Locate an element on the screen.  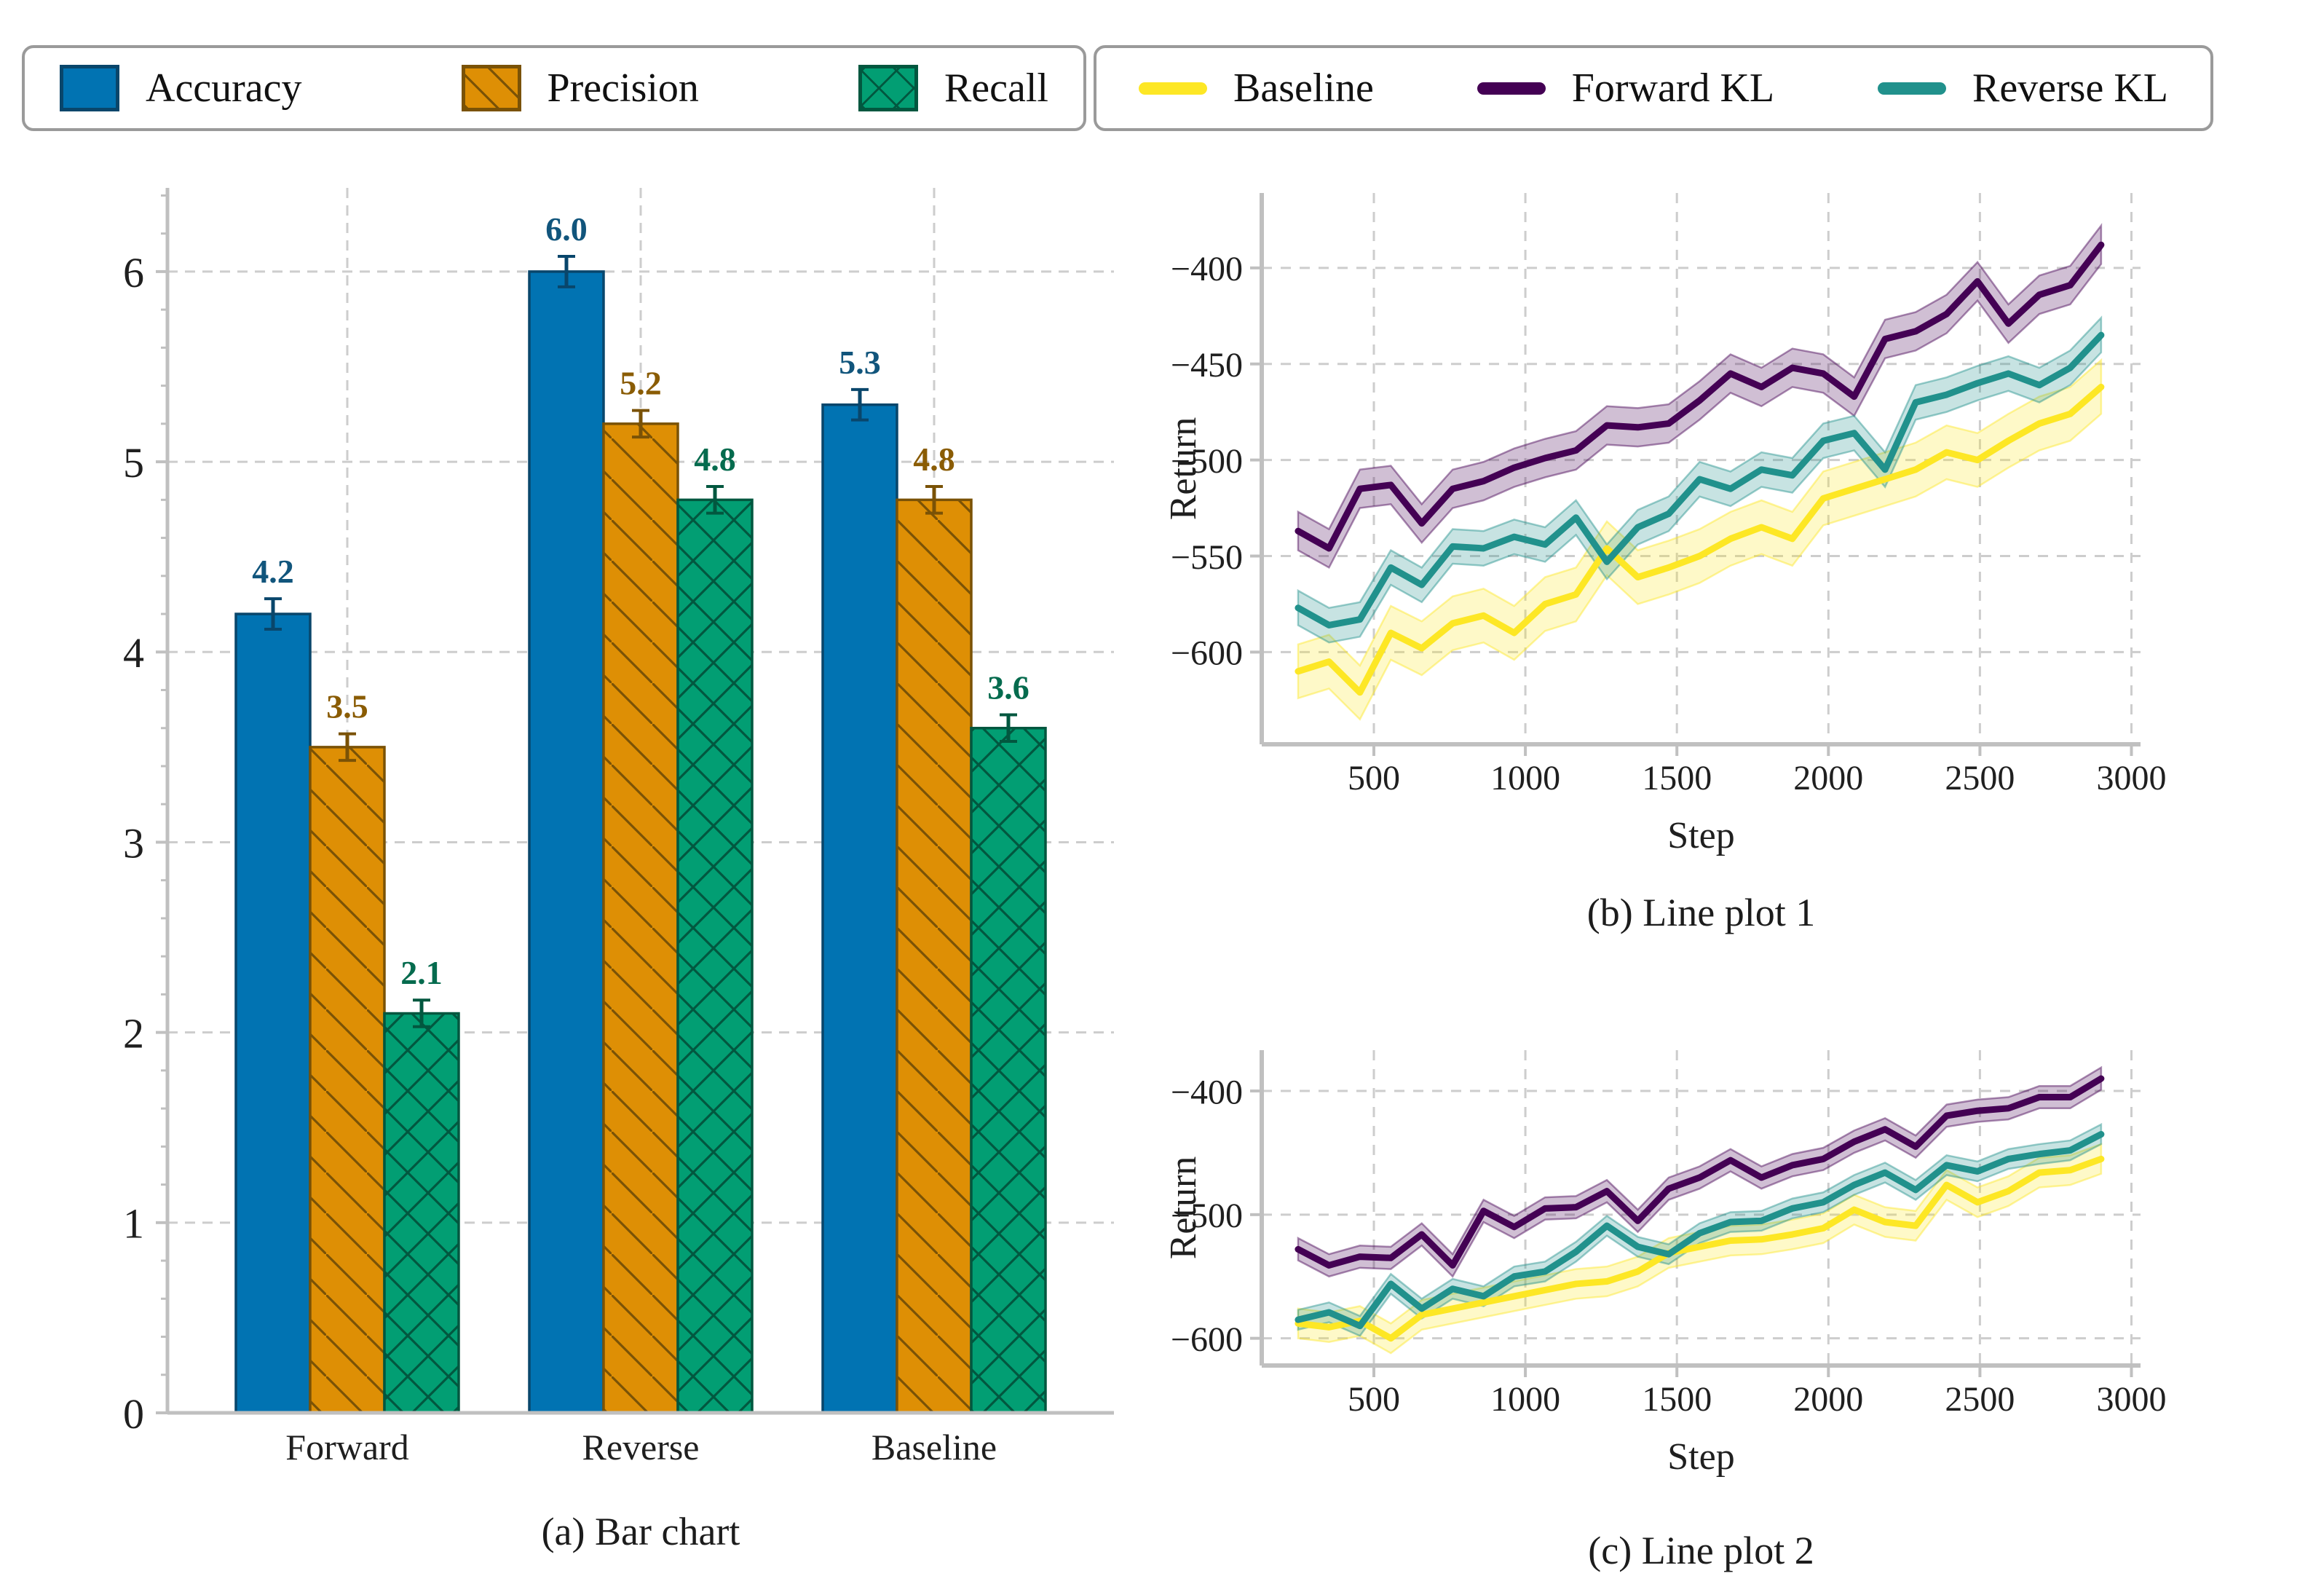
svg-text: Baseline is located at coordinates (935, 1447).